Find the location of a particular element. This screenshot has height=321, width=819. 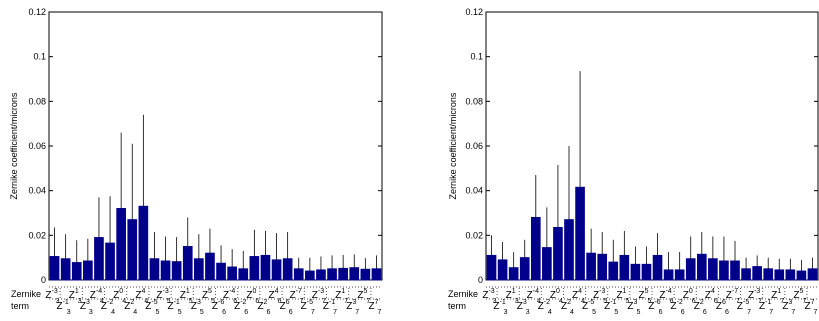

term-label: Z-6 is located at coordinates (218, 305).